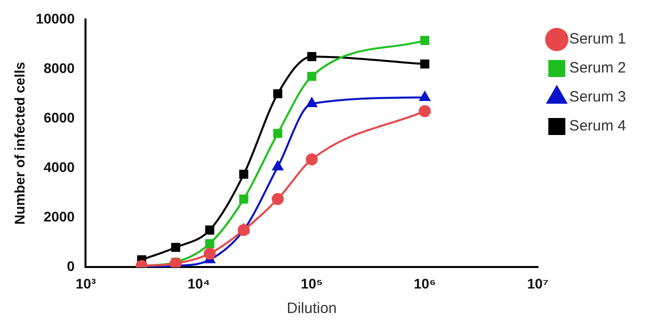 The height and width of the screenshot is (330, 654). What do you see at coordinates (597, 68) in the screenshot?
I see `legend-label: Serum 2` at bounding box center [597, 68].